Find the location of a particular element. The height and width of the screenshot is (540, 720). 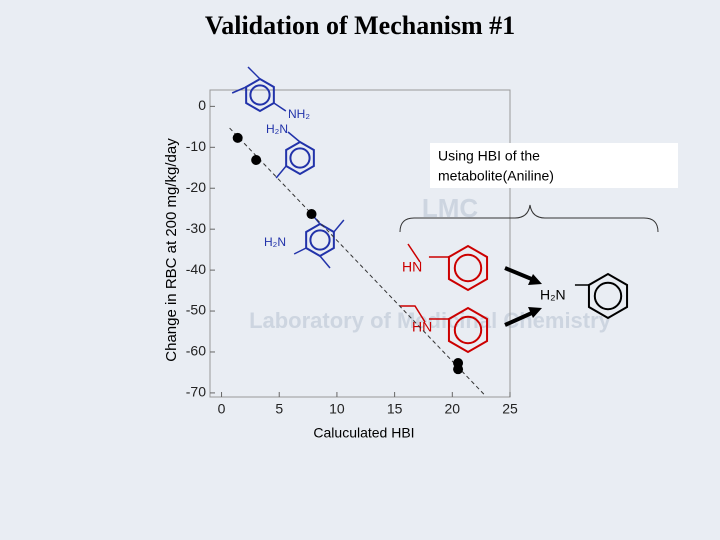

watermark-lab: Laboratory of Medicinal Chemistry is located at coordinates (430, 320).